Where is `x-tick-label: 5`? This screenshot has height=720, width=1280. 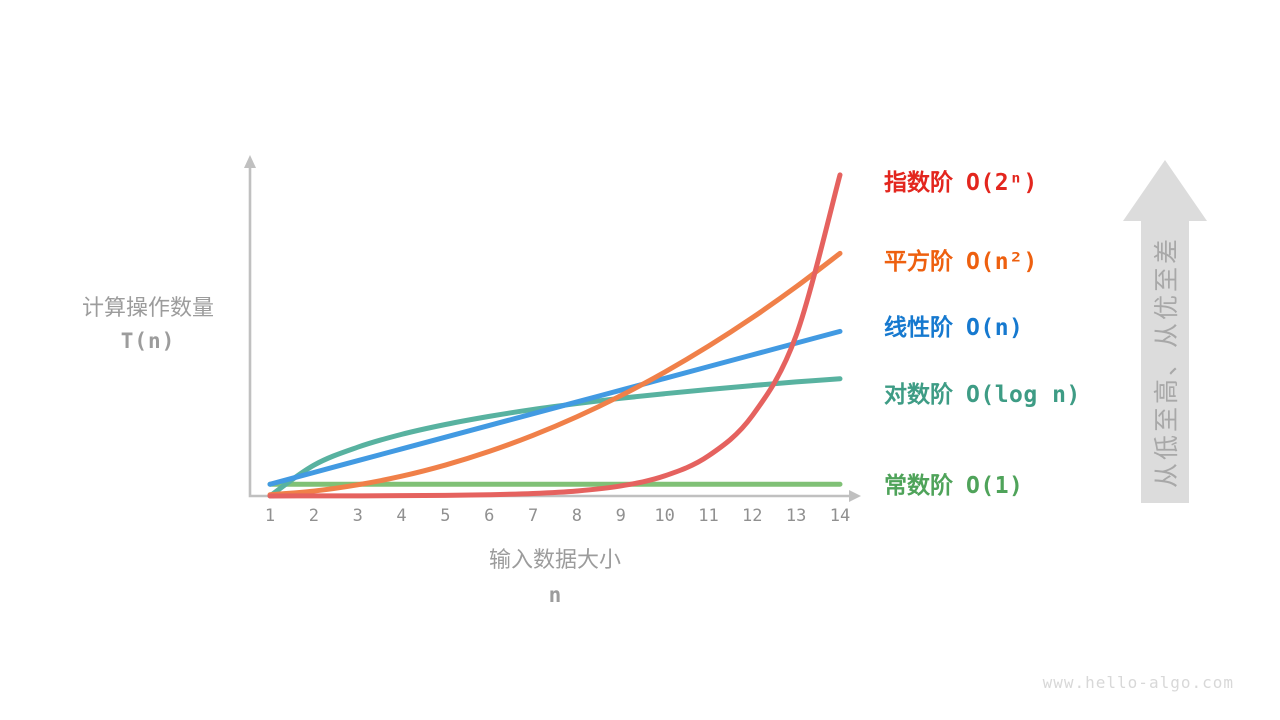
x-tick-label: 5 is located at coordinates (445, 516).